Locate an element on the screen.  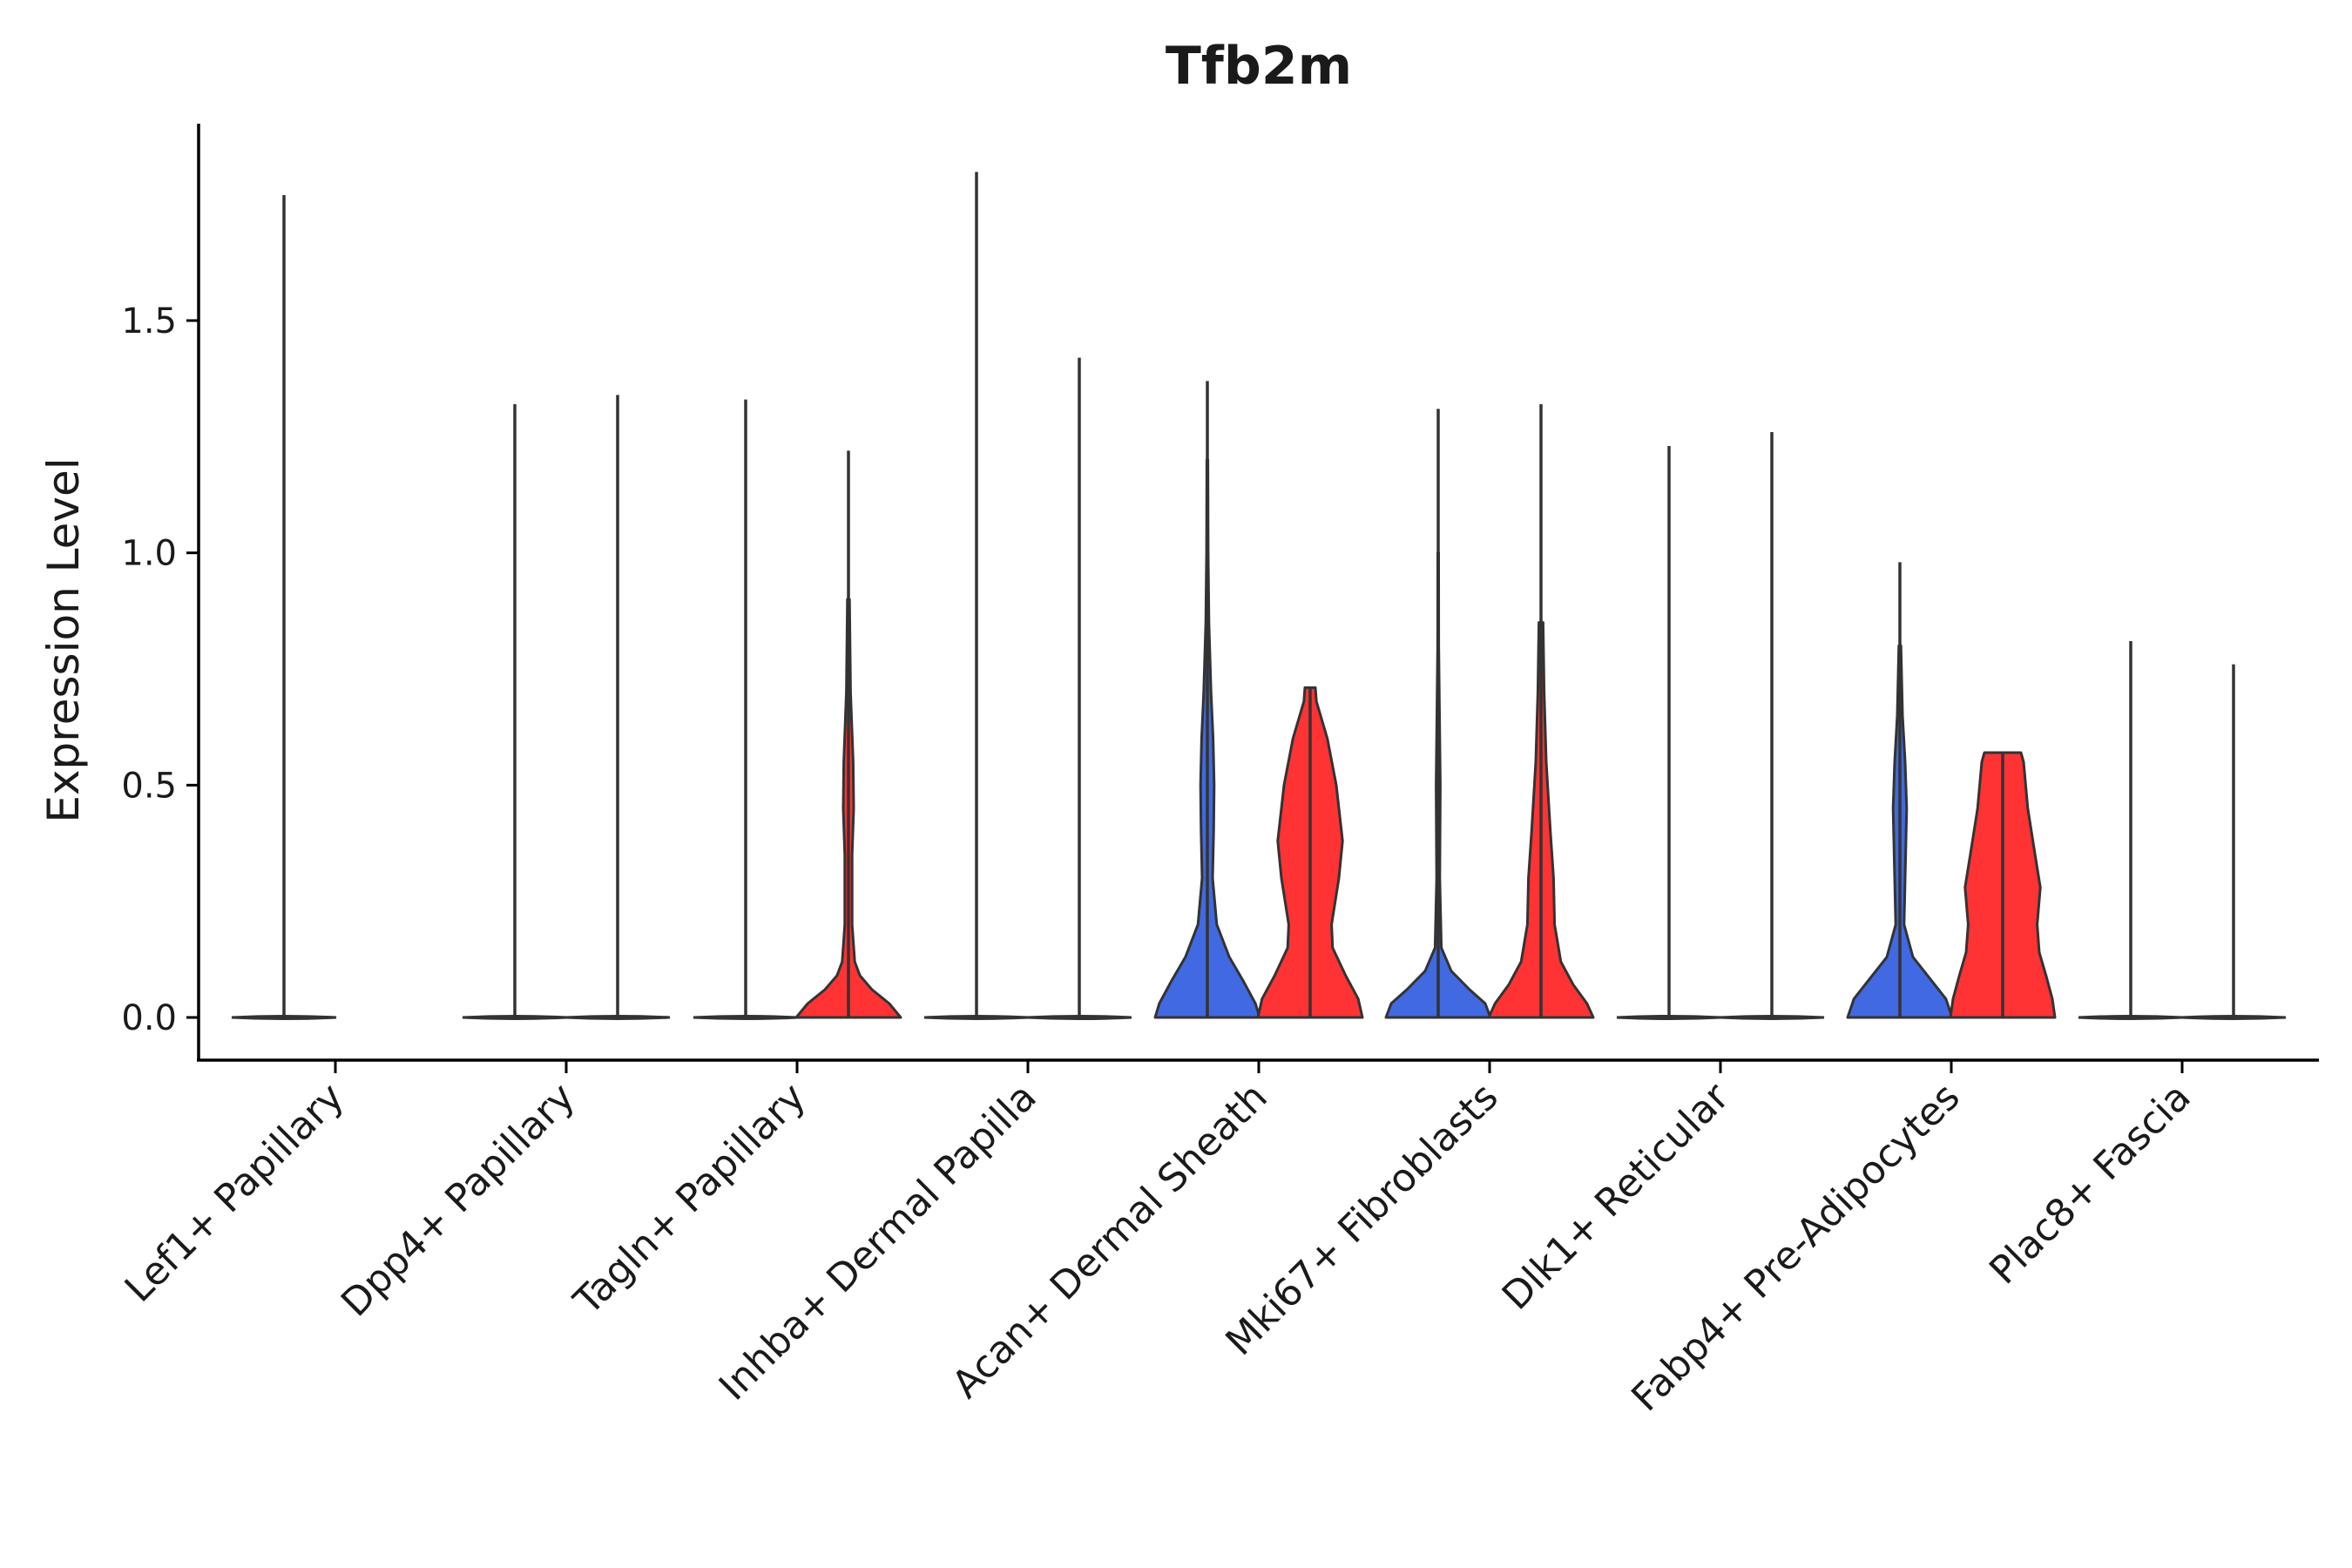
x-tick-label: Dlk1+ Reticular is located at coordinates (1616, 1196).